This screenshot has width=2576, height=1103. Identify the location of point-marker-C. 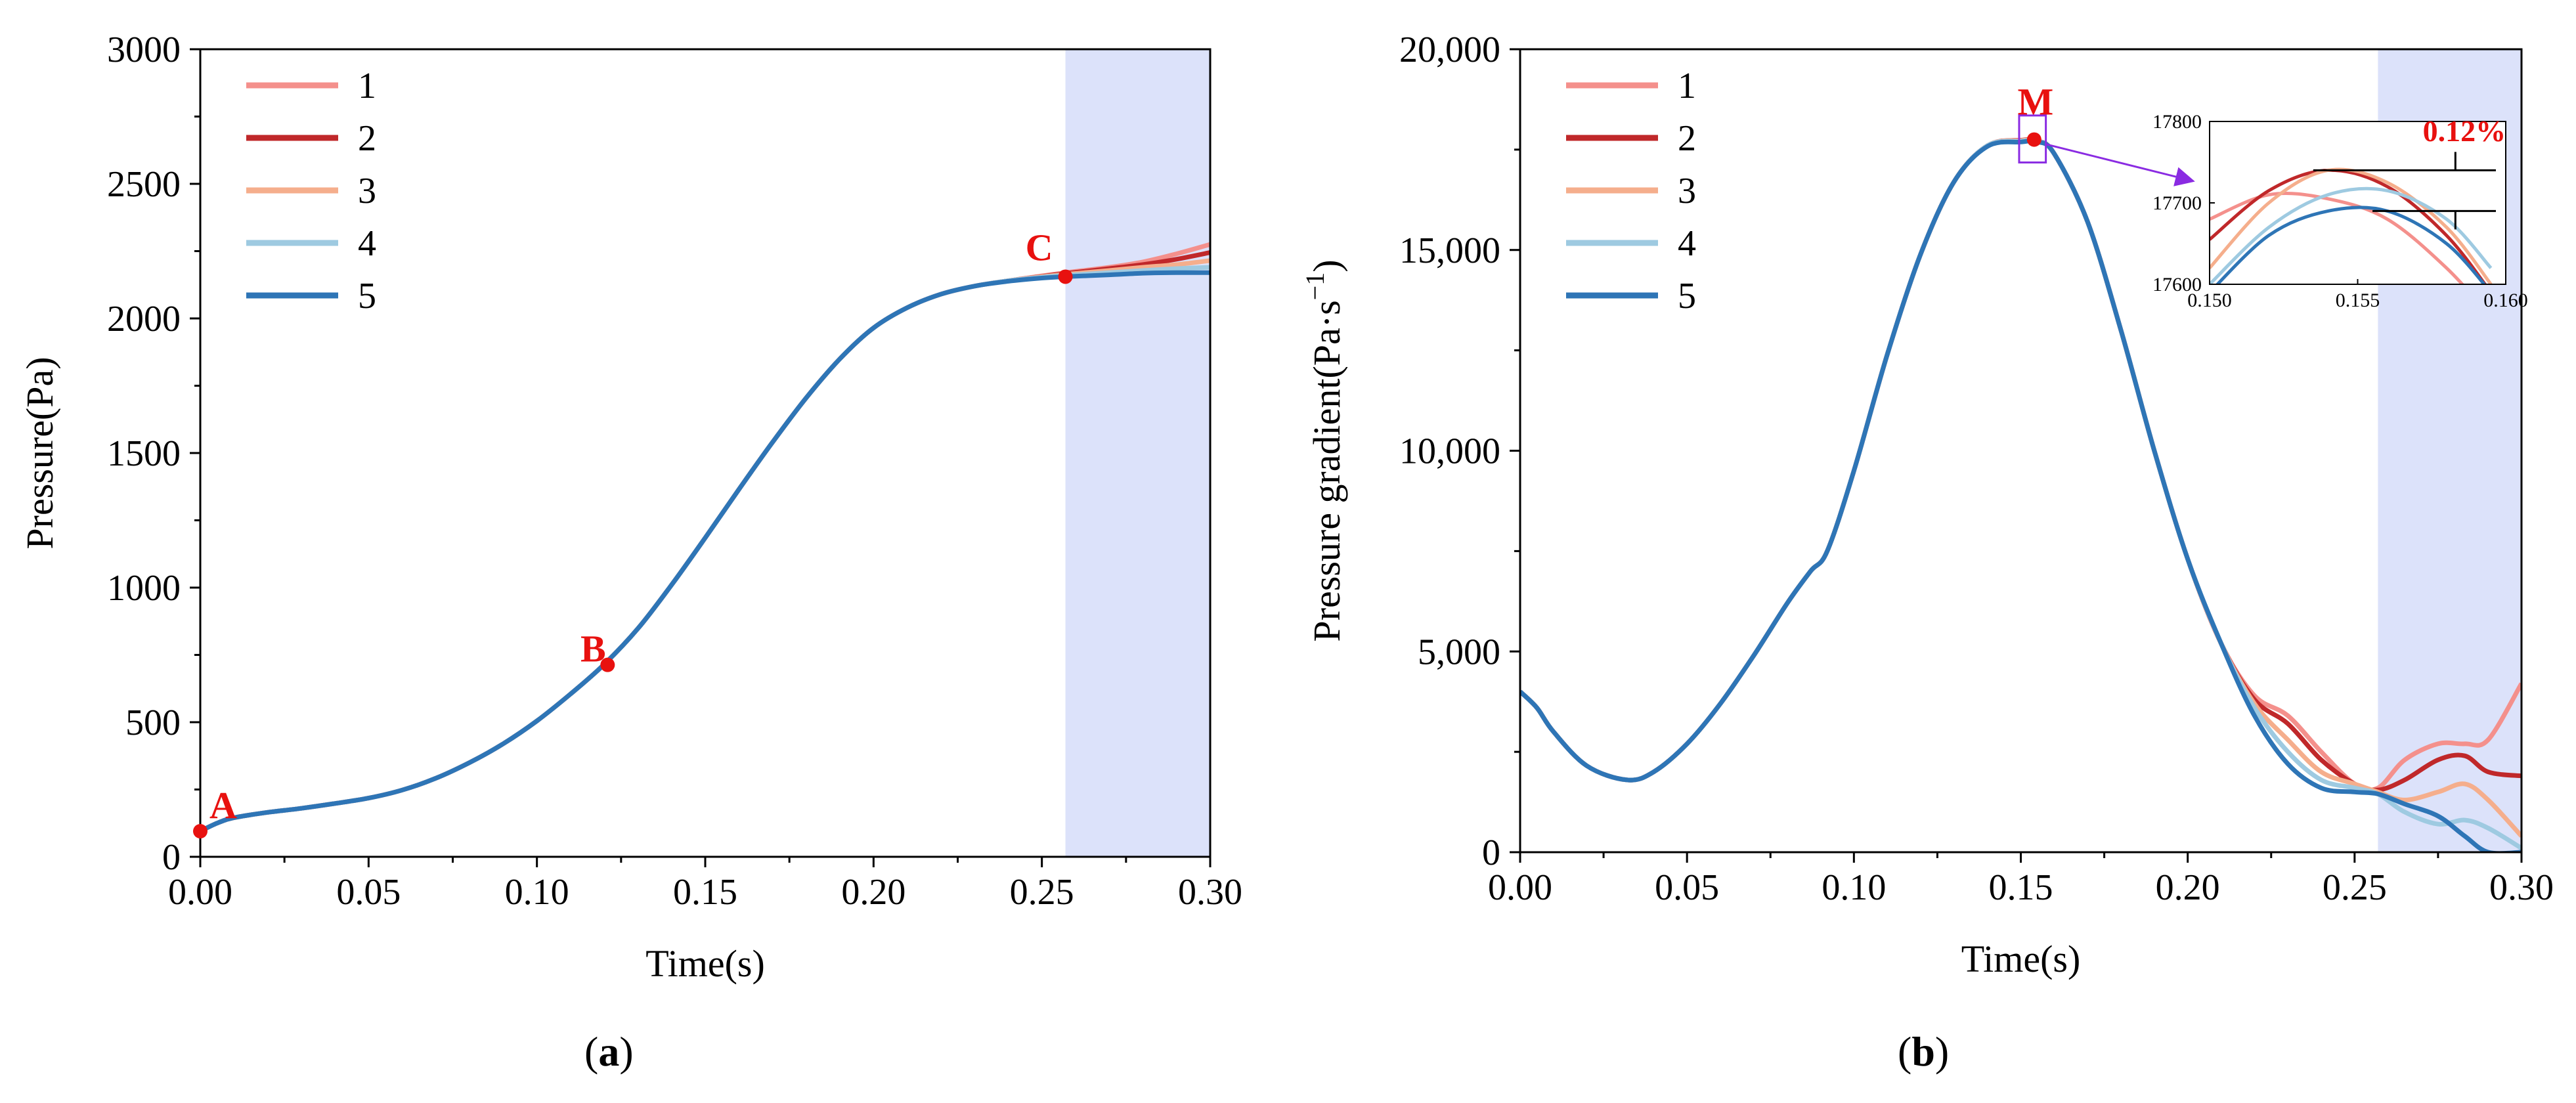
(1065, 276).